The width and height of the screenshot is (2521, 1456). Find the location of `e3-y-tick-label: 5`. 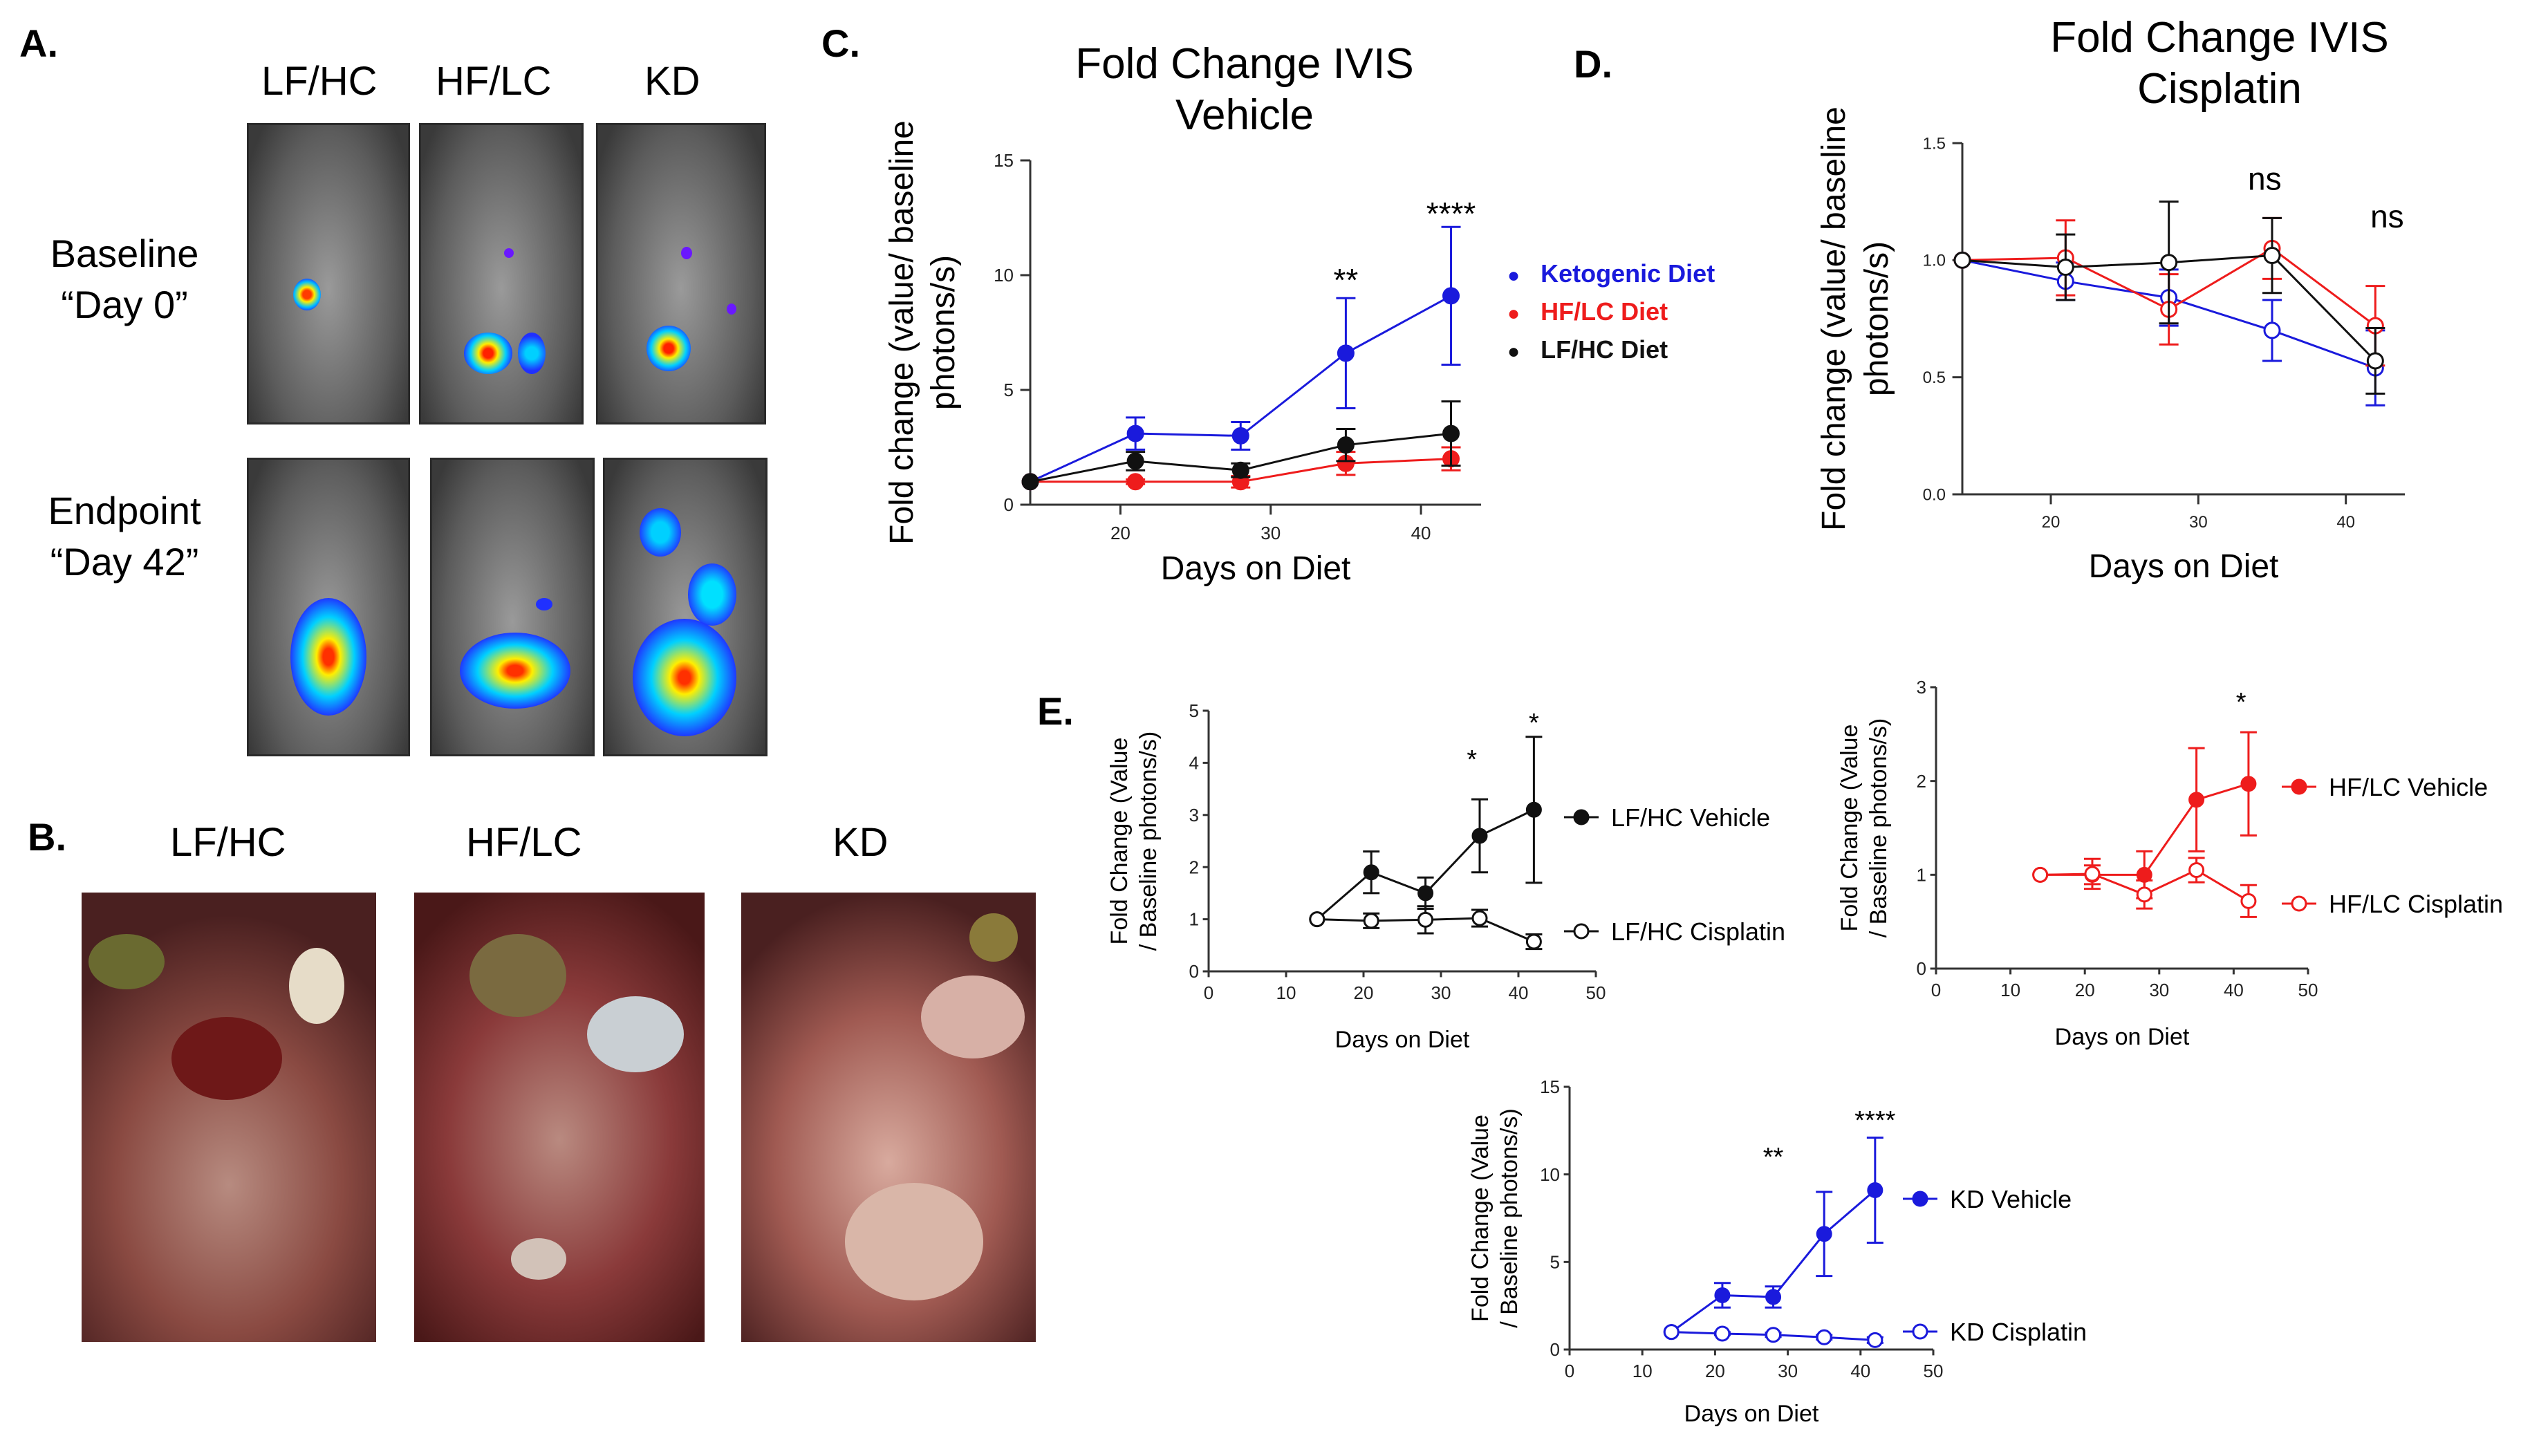

e3-y-tick-label: 5 is located at coordinates (1555, 1261).